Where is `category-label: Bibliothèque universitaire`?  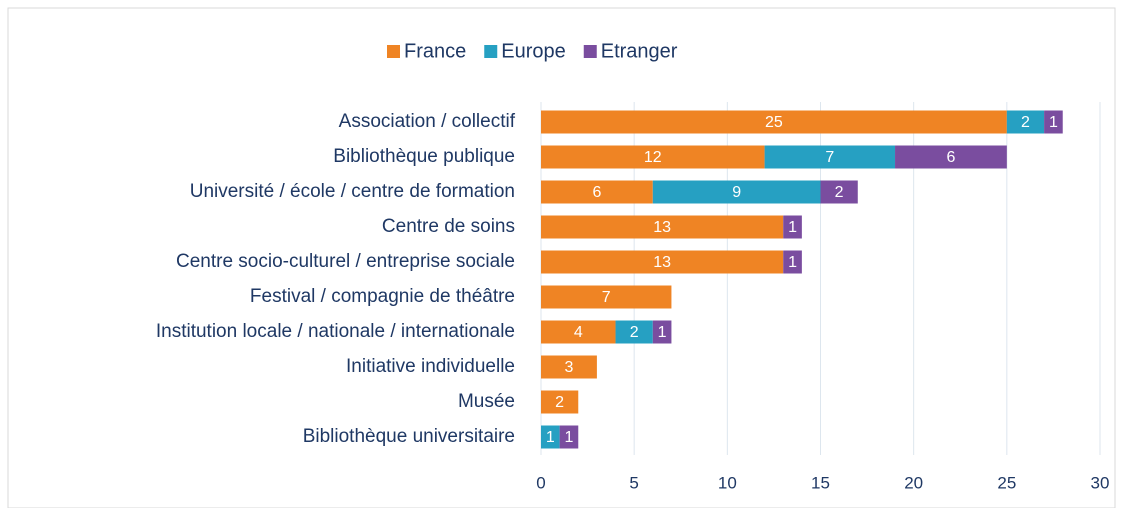 category-label: Bibliothèque universitaire is located at coordinates (409, 436).